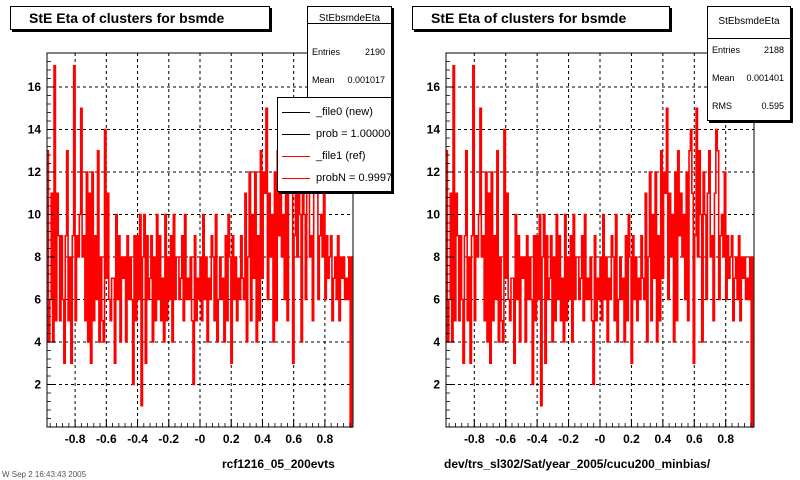  What do you see at coordinates (296, 178) in the screenshot?
I see `legend-swatch-probn` at bounding box center [296, 178].